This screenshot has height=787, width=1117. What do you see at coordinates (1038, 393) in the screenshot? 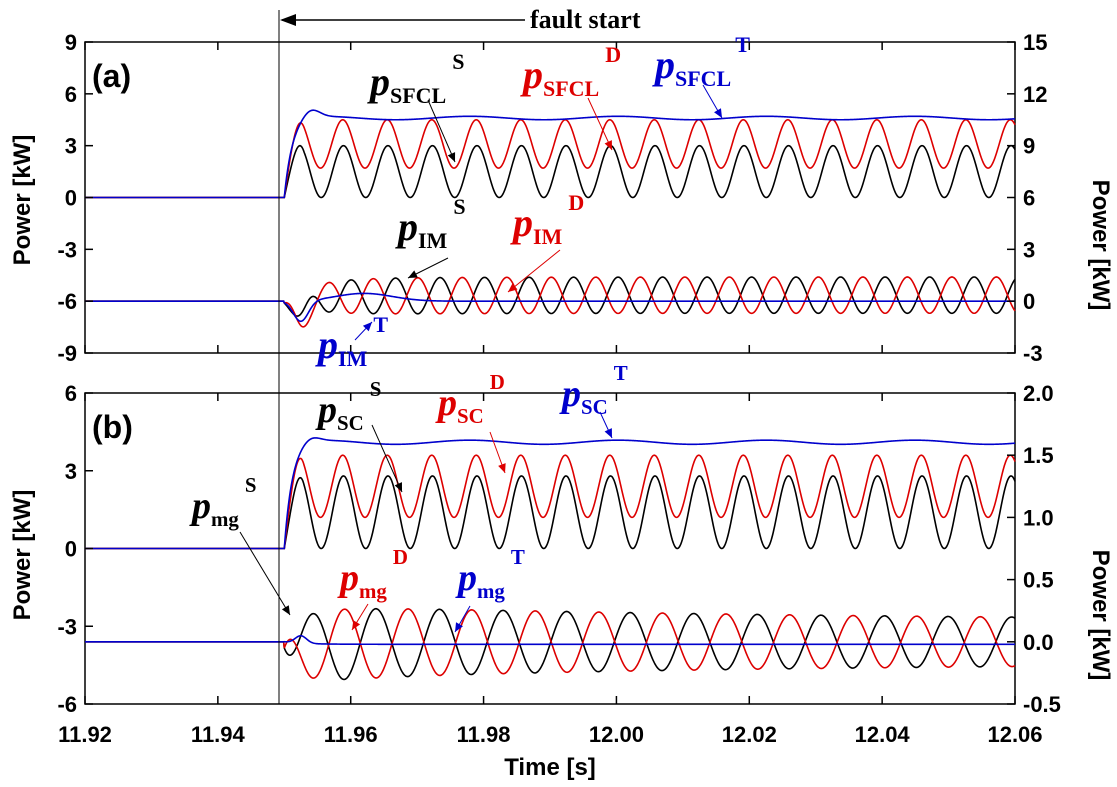
I see `right-tick-label: 2.0` at bounding box center [1038, 393].